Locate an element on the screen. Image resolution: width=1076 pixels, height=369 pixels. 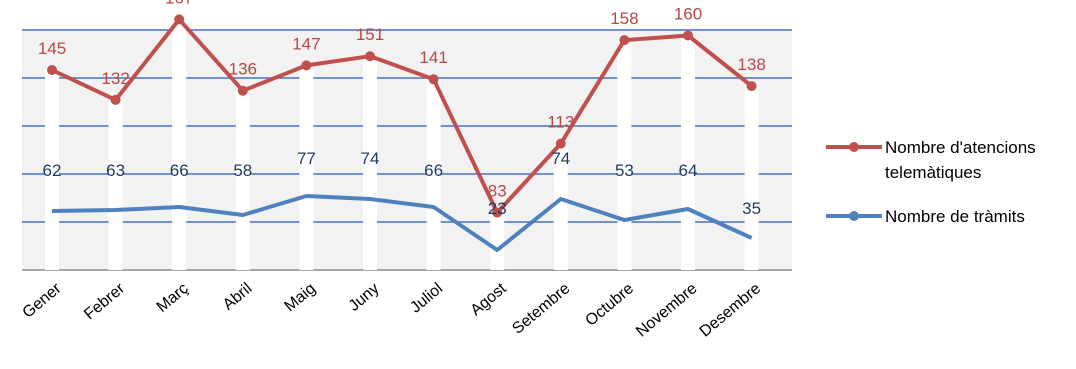
x-tick-label: Maig is located at coordinates (299, 297).